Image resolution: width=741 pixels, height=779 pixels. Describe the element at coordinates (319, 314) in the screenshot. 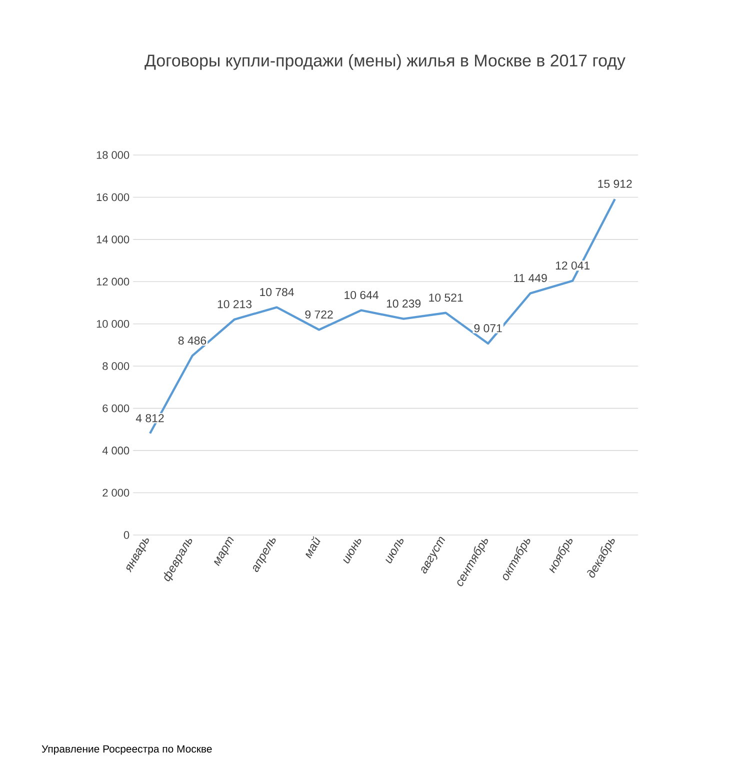

I see `data-label: 9 722` at that location.